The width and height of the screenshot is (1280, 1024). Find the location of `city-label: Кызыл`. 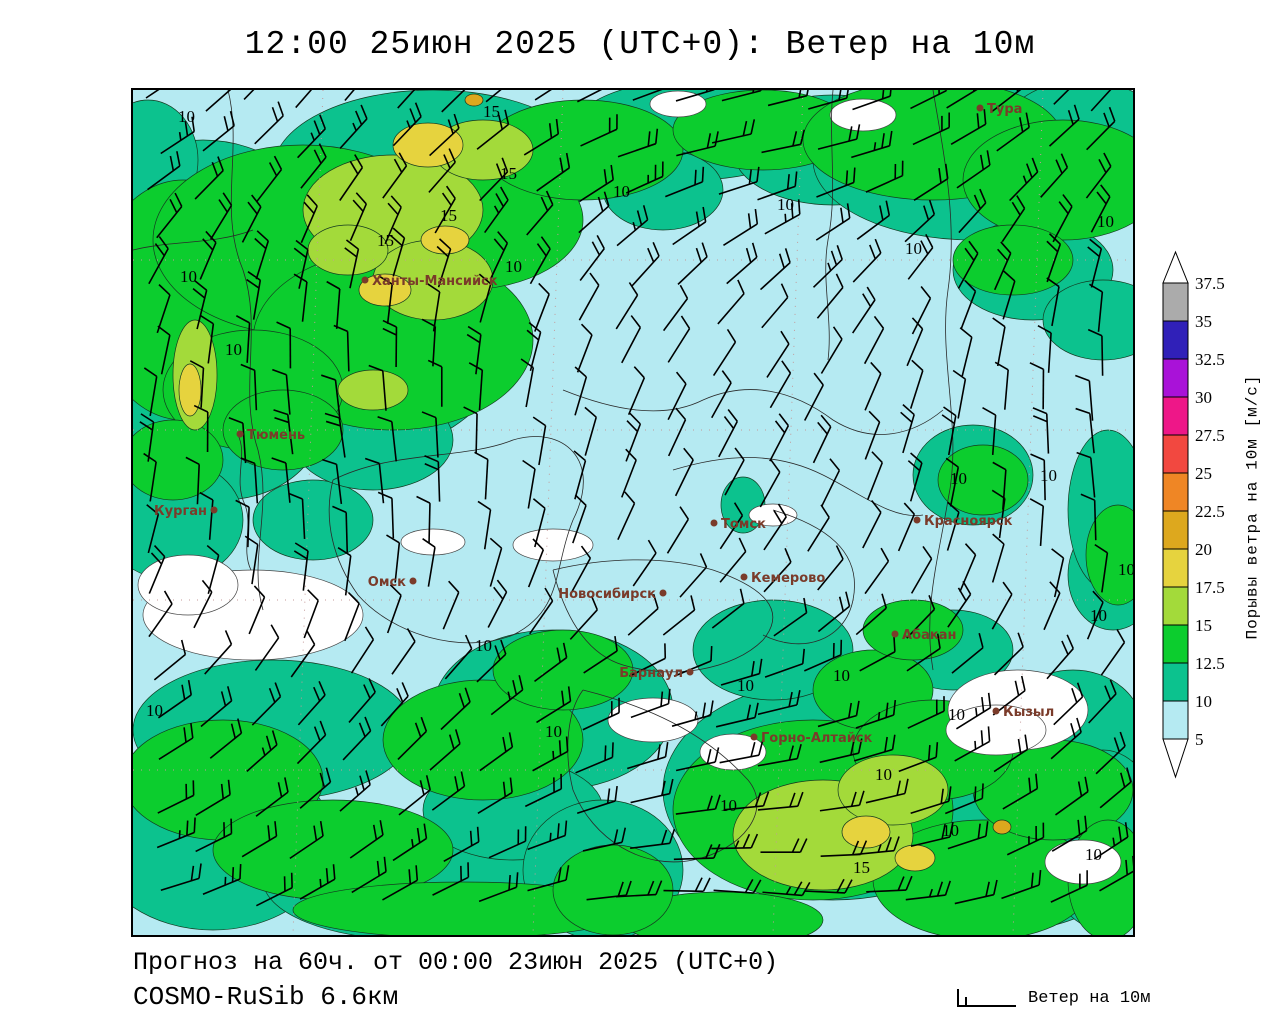

city-label: Кызыл is located at coordinates (1028, 712).